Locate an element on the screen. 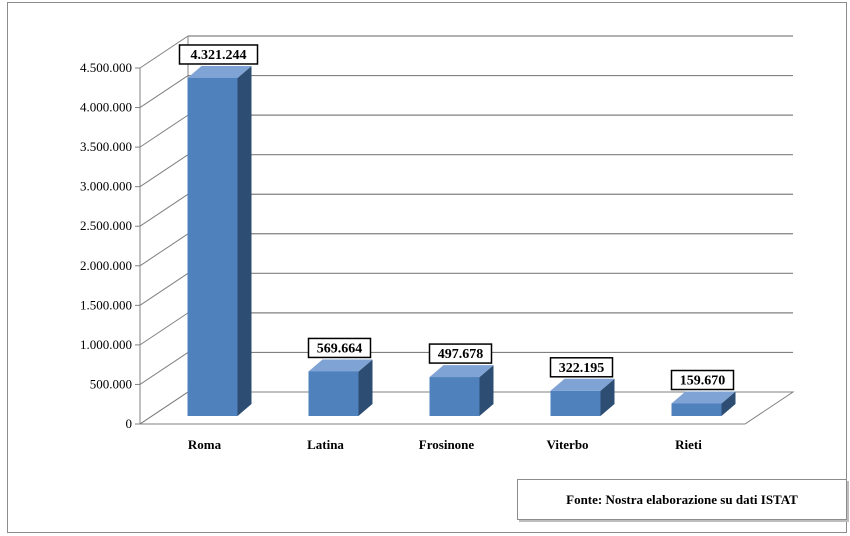 The image size is (850, 536). bar-roma is located at coordinates (212, 246).